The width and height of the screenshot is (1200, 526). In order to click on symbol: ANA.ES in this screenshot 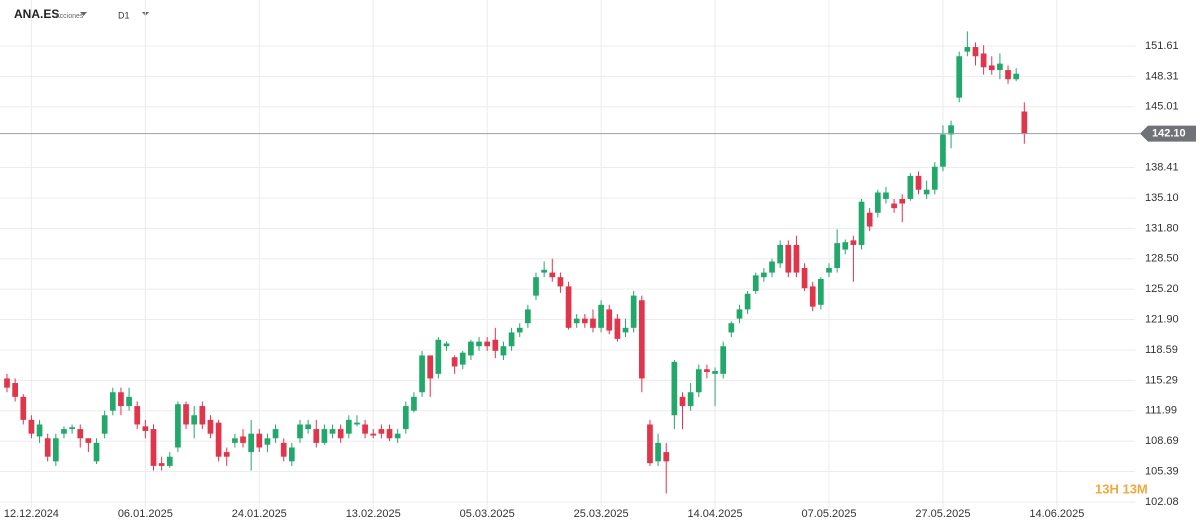, I will do `click(36, 14)`.